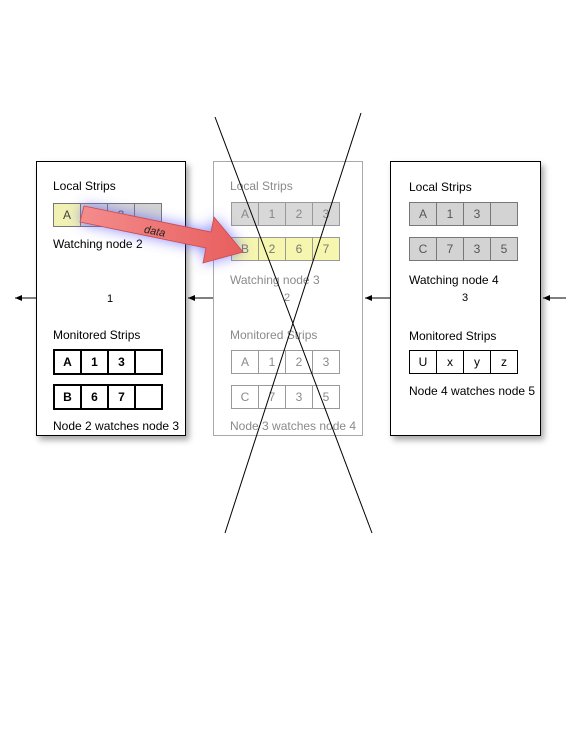  I want to click on node-2-number: 2, so click(287, 298).